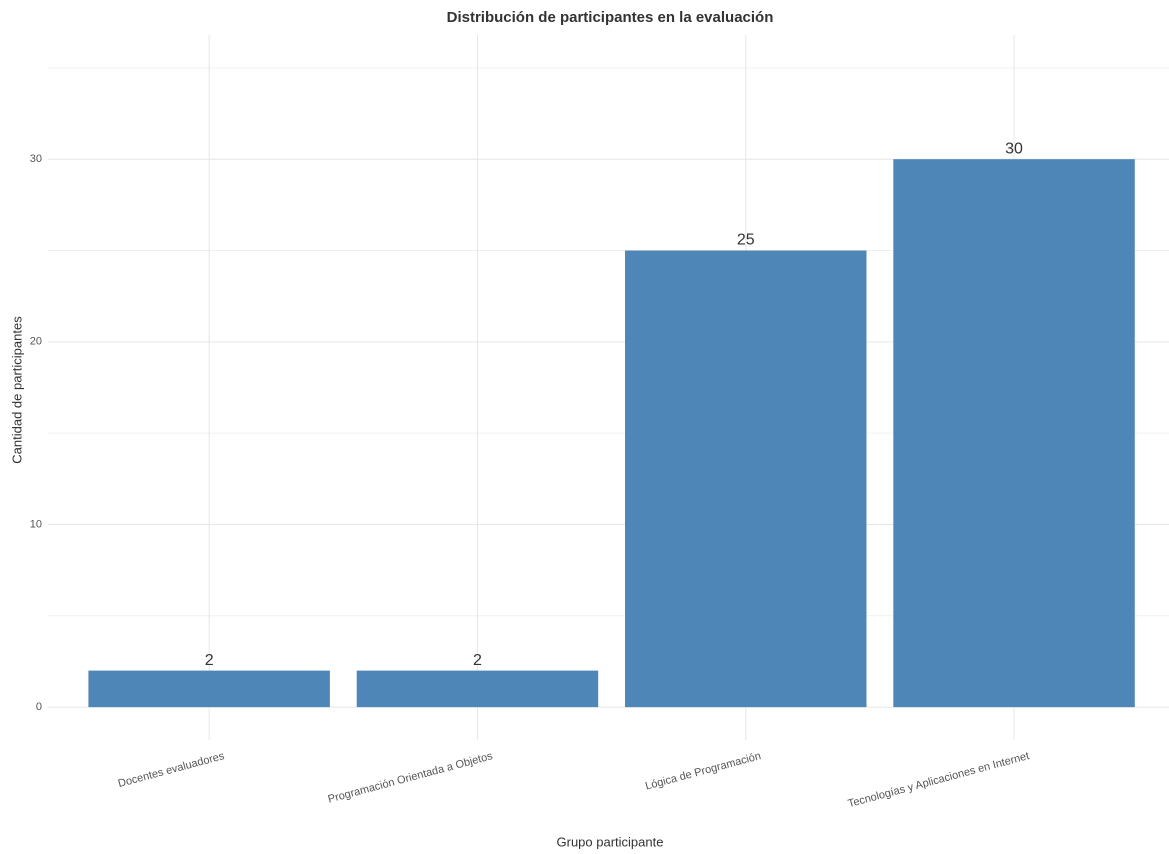 This screenshot has width=1169, height=854. I want to click on y-tick-label: 0, so click(39, 707).